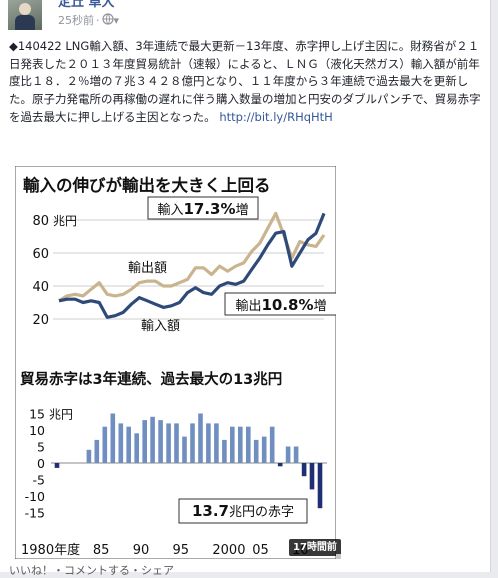 The height and width of the screenshot is (578, 498). What do you see at coordinates (276, 116) in the screenshot?
I see `post-link: http://bit.ly/RHqHtH` at bounding box center [276, 116].